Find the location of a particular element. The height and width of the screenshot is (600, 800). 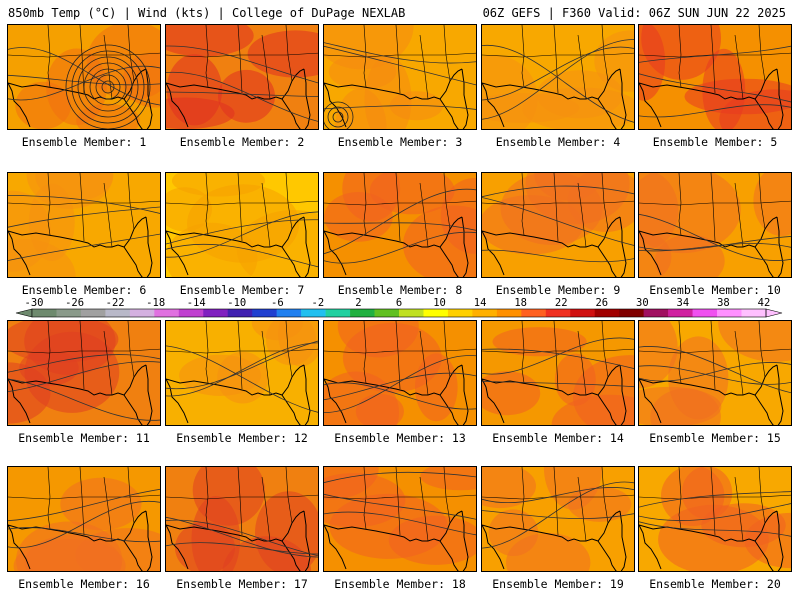

ensemble-member-label: Ensemble Member: 12 is located at coordinates (242, 438).